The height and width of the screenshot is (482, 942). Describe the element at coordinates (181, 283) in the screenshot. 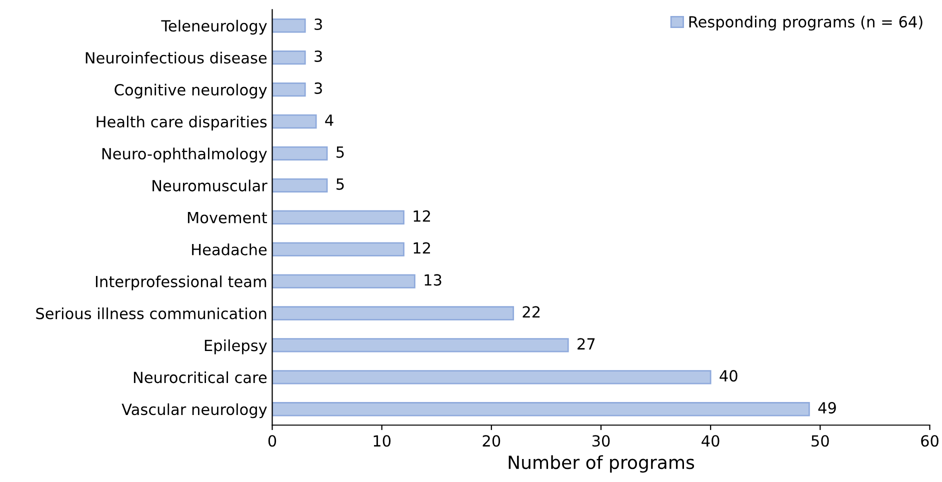

I see `y-tick-label: Interprofessional team` at that location.